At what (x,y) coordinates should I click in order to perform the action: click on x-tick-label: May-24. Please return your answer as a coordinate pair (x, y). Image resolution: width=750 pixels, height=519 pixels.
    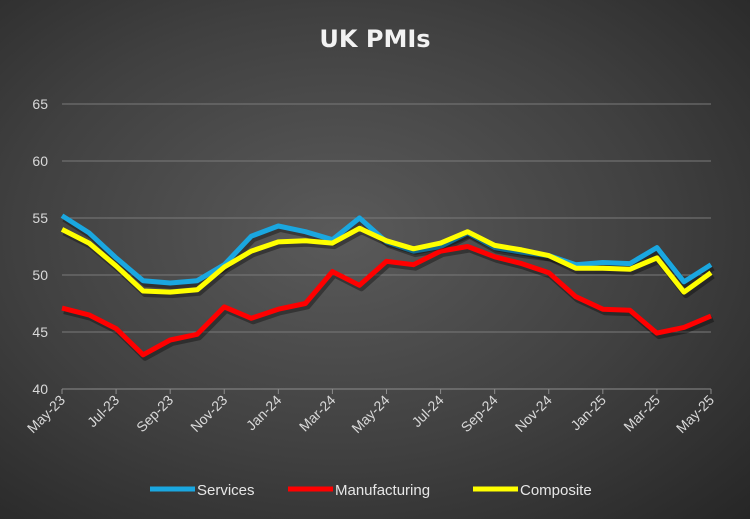
    Looking at the image, I should click on (370, 414).